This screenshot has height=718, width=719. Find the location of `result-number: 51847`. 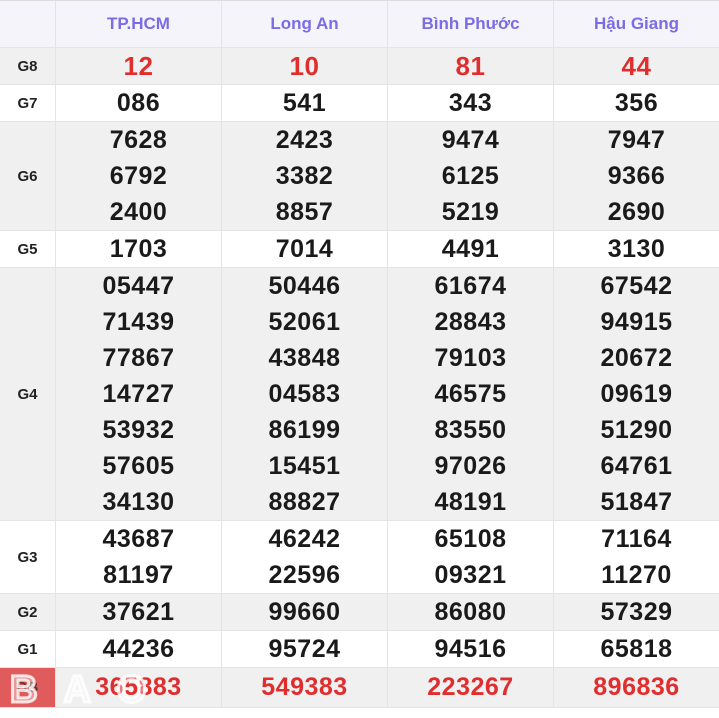

result-number: 51847 is located at coordinates (636, 501).